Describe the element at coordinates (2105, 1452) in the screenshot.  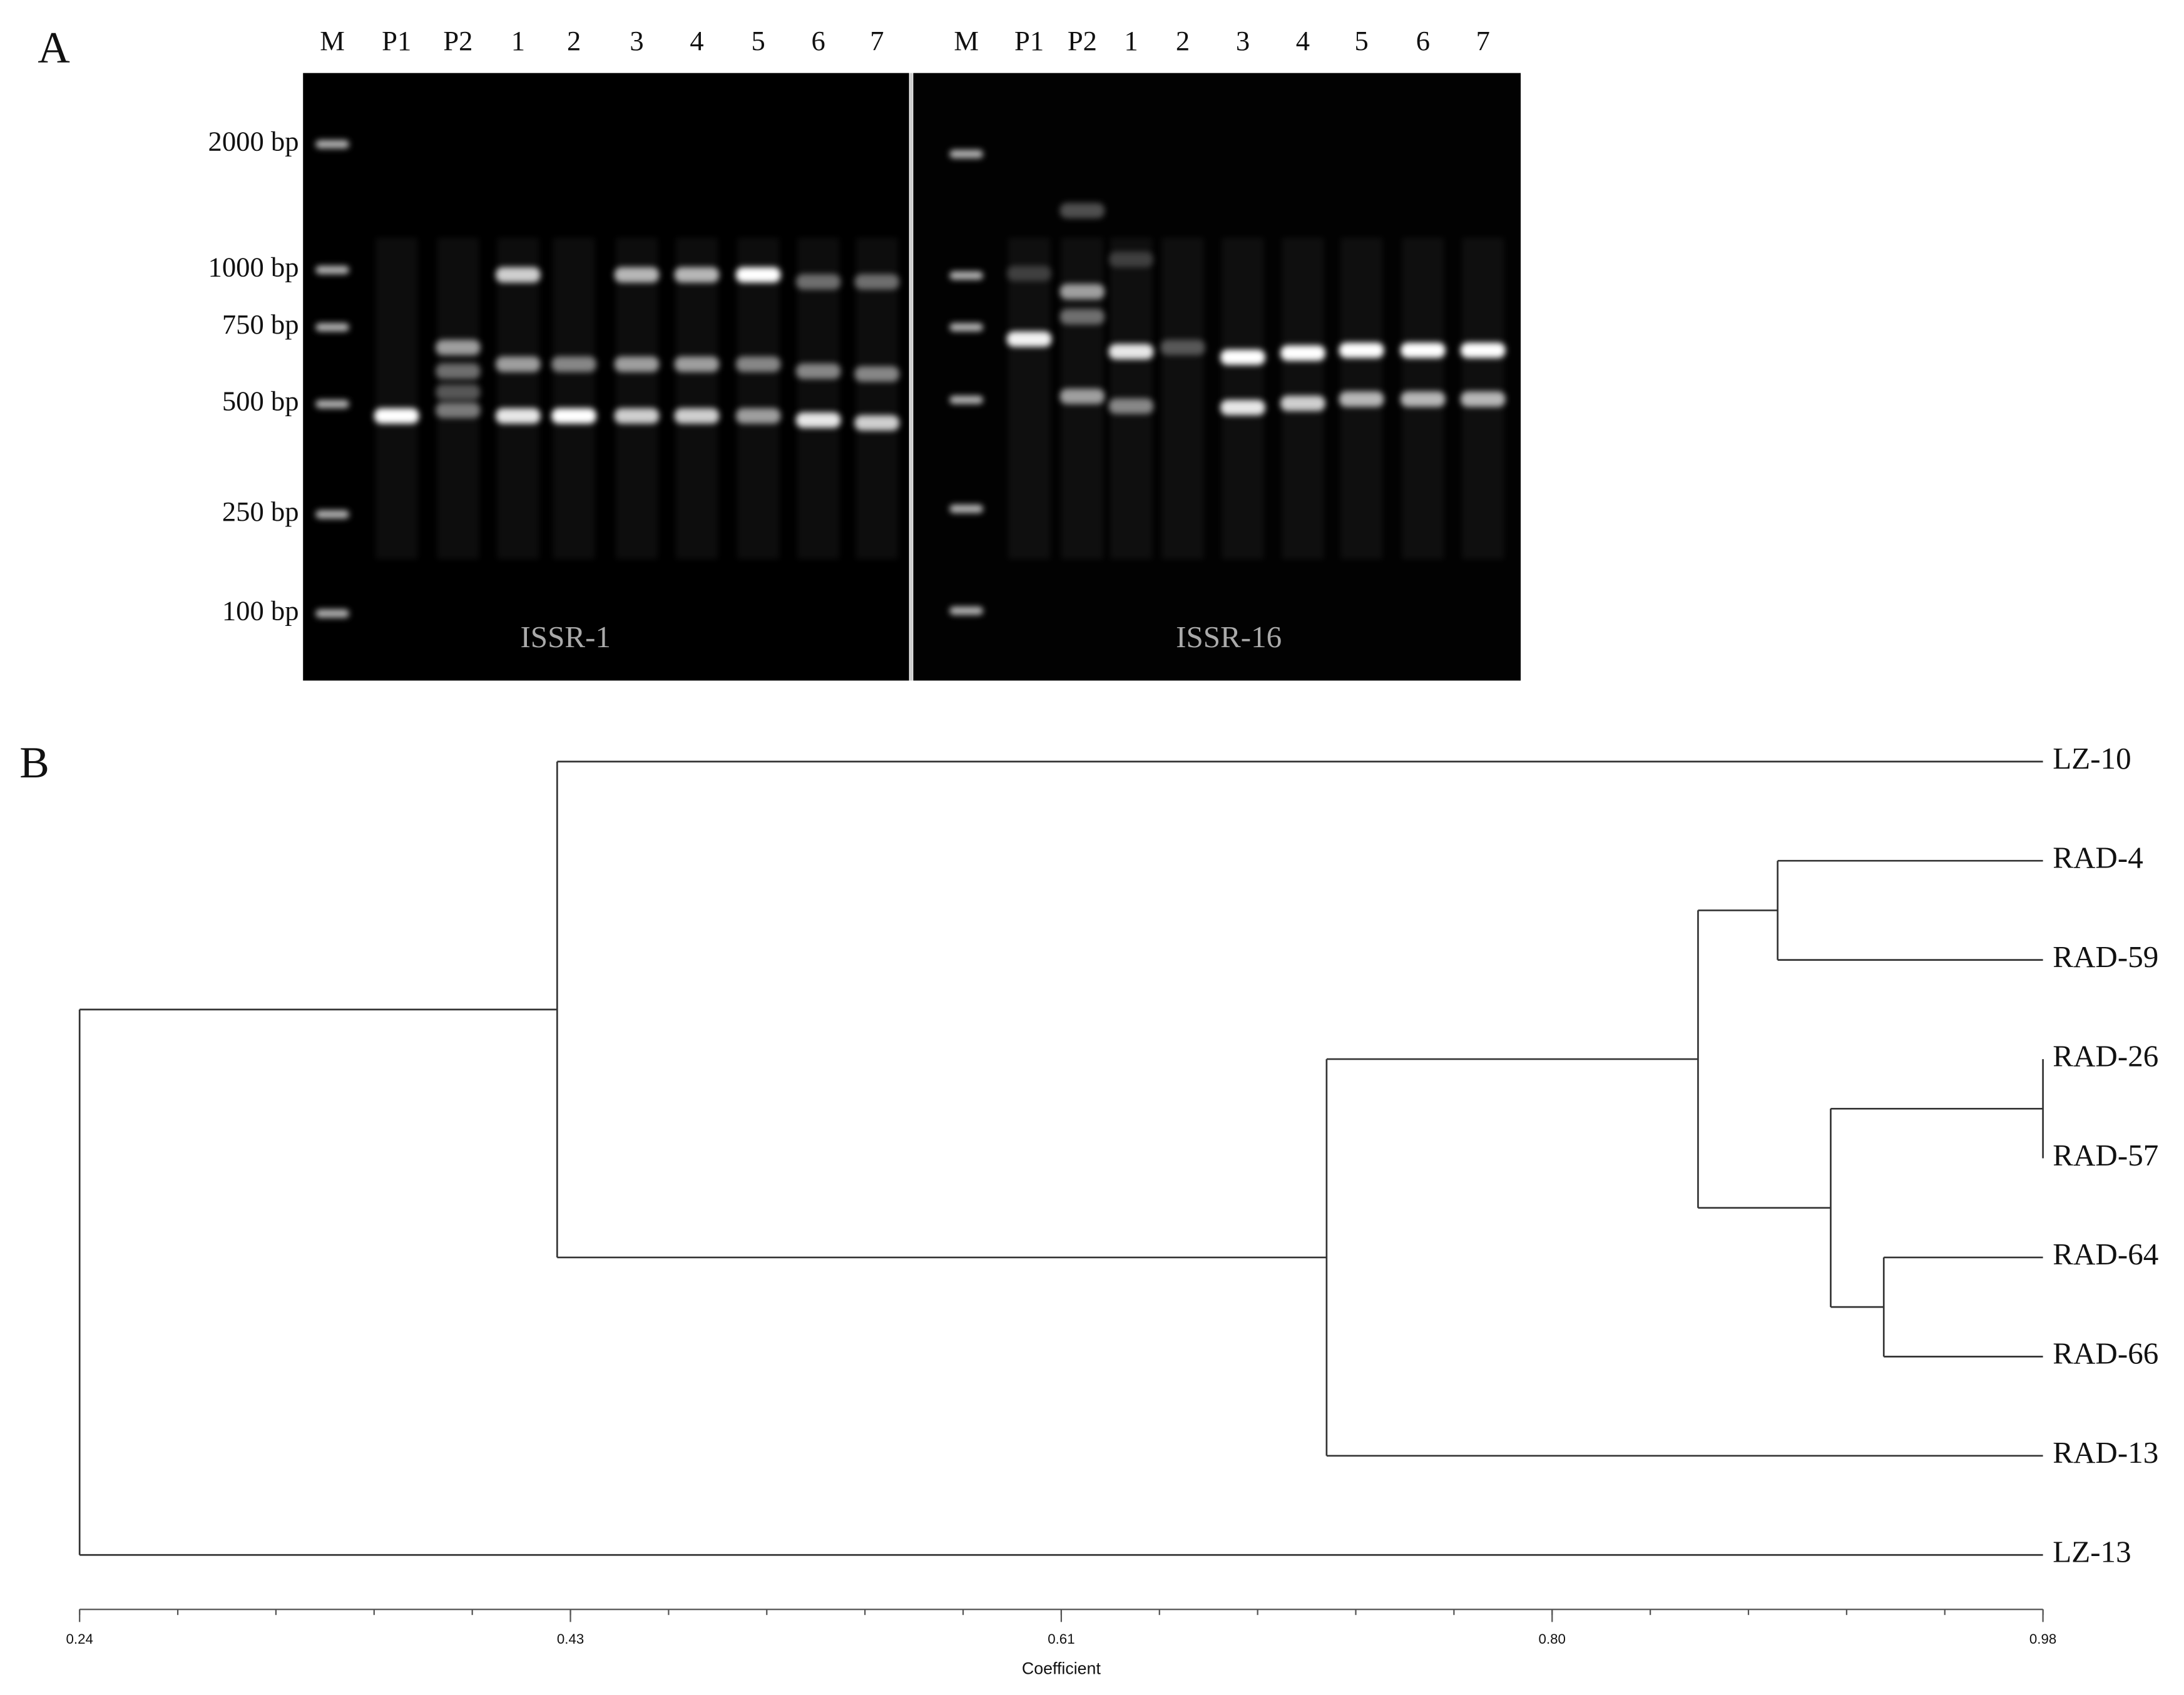
I see `leaf-label: RAD-13` at that location.